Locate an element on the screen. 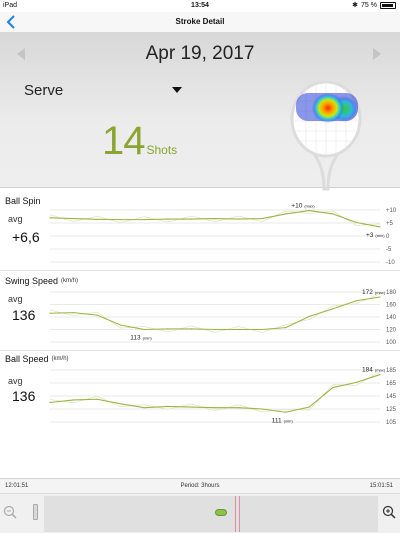 Image resolution: width=400 pixels, height=533 pixels. chart-title: Ball Speed (km/h) is located at coordinates (37, 359).